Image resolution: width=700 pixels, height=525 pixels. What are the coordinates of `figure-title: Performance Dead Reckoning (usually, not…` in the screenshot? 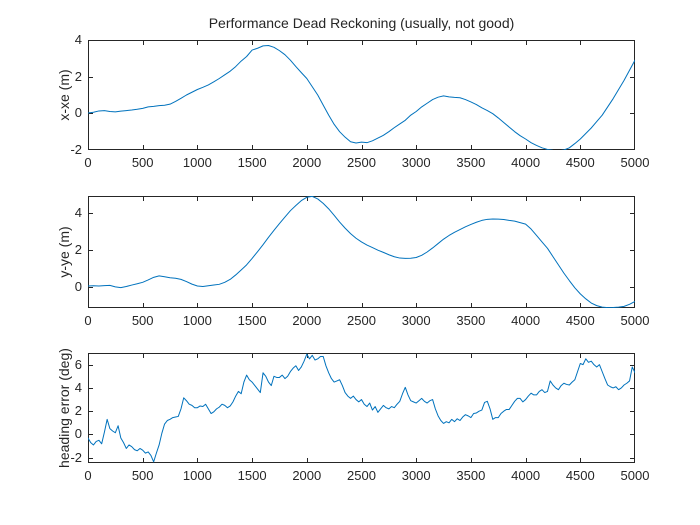 It's located at (361, 23).